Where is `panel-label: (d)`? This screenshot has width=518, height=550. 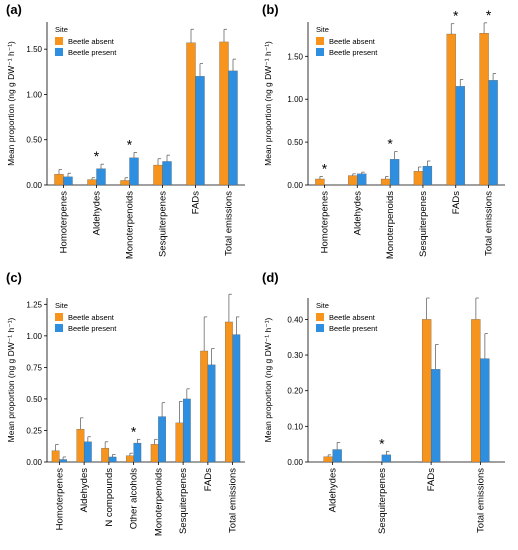
panel-label: (d) is located at coordinates (270, 277).